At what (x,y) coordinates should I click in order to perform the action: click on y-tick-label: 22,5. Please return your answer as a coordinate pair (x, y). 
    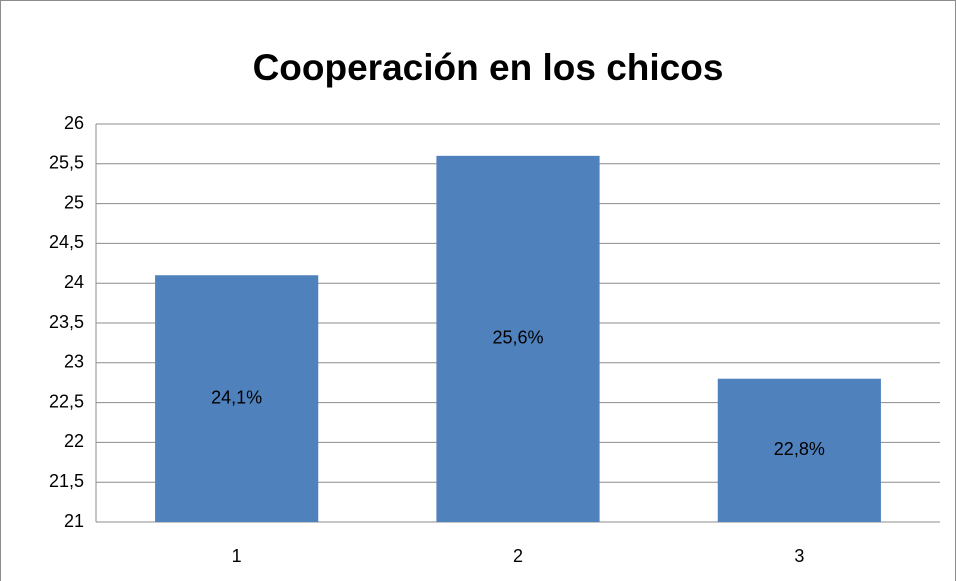
    Looking at the image, I should click on (66, 401).